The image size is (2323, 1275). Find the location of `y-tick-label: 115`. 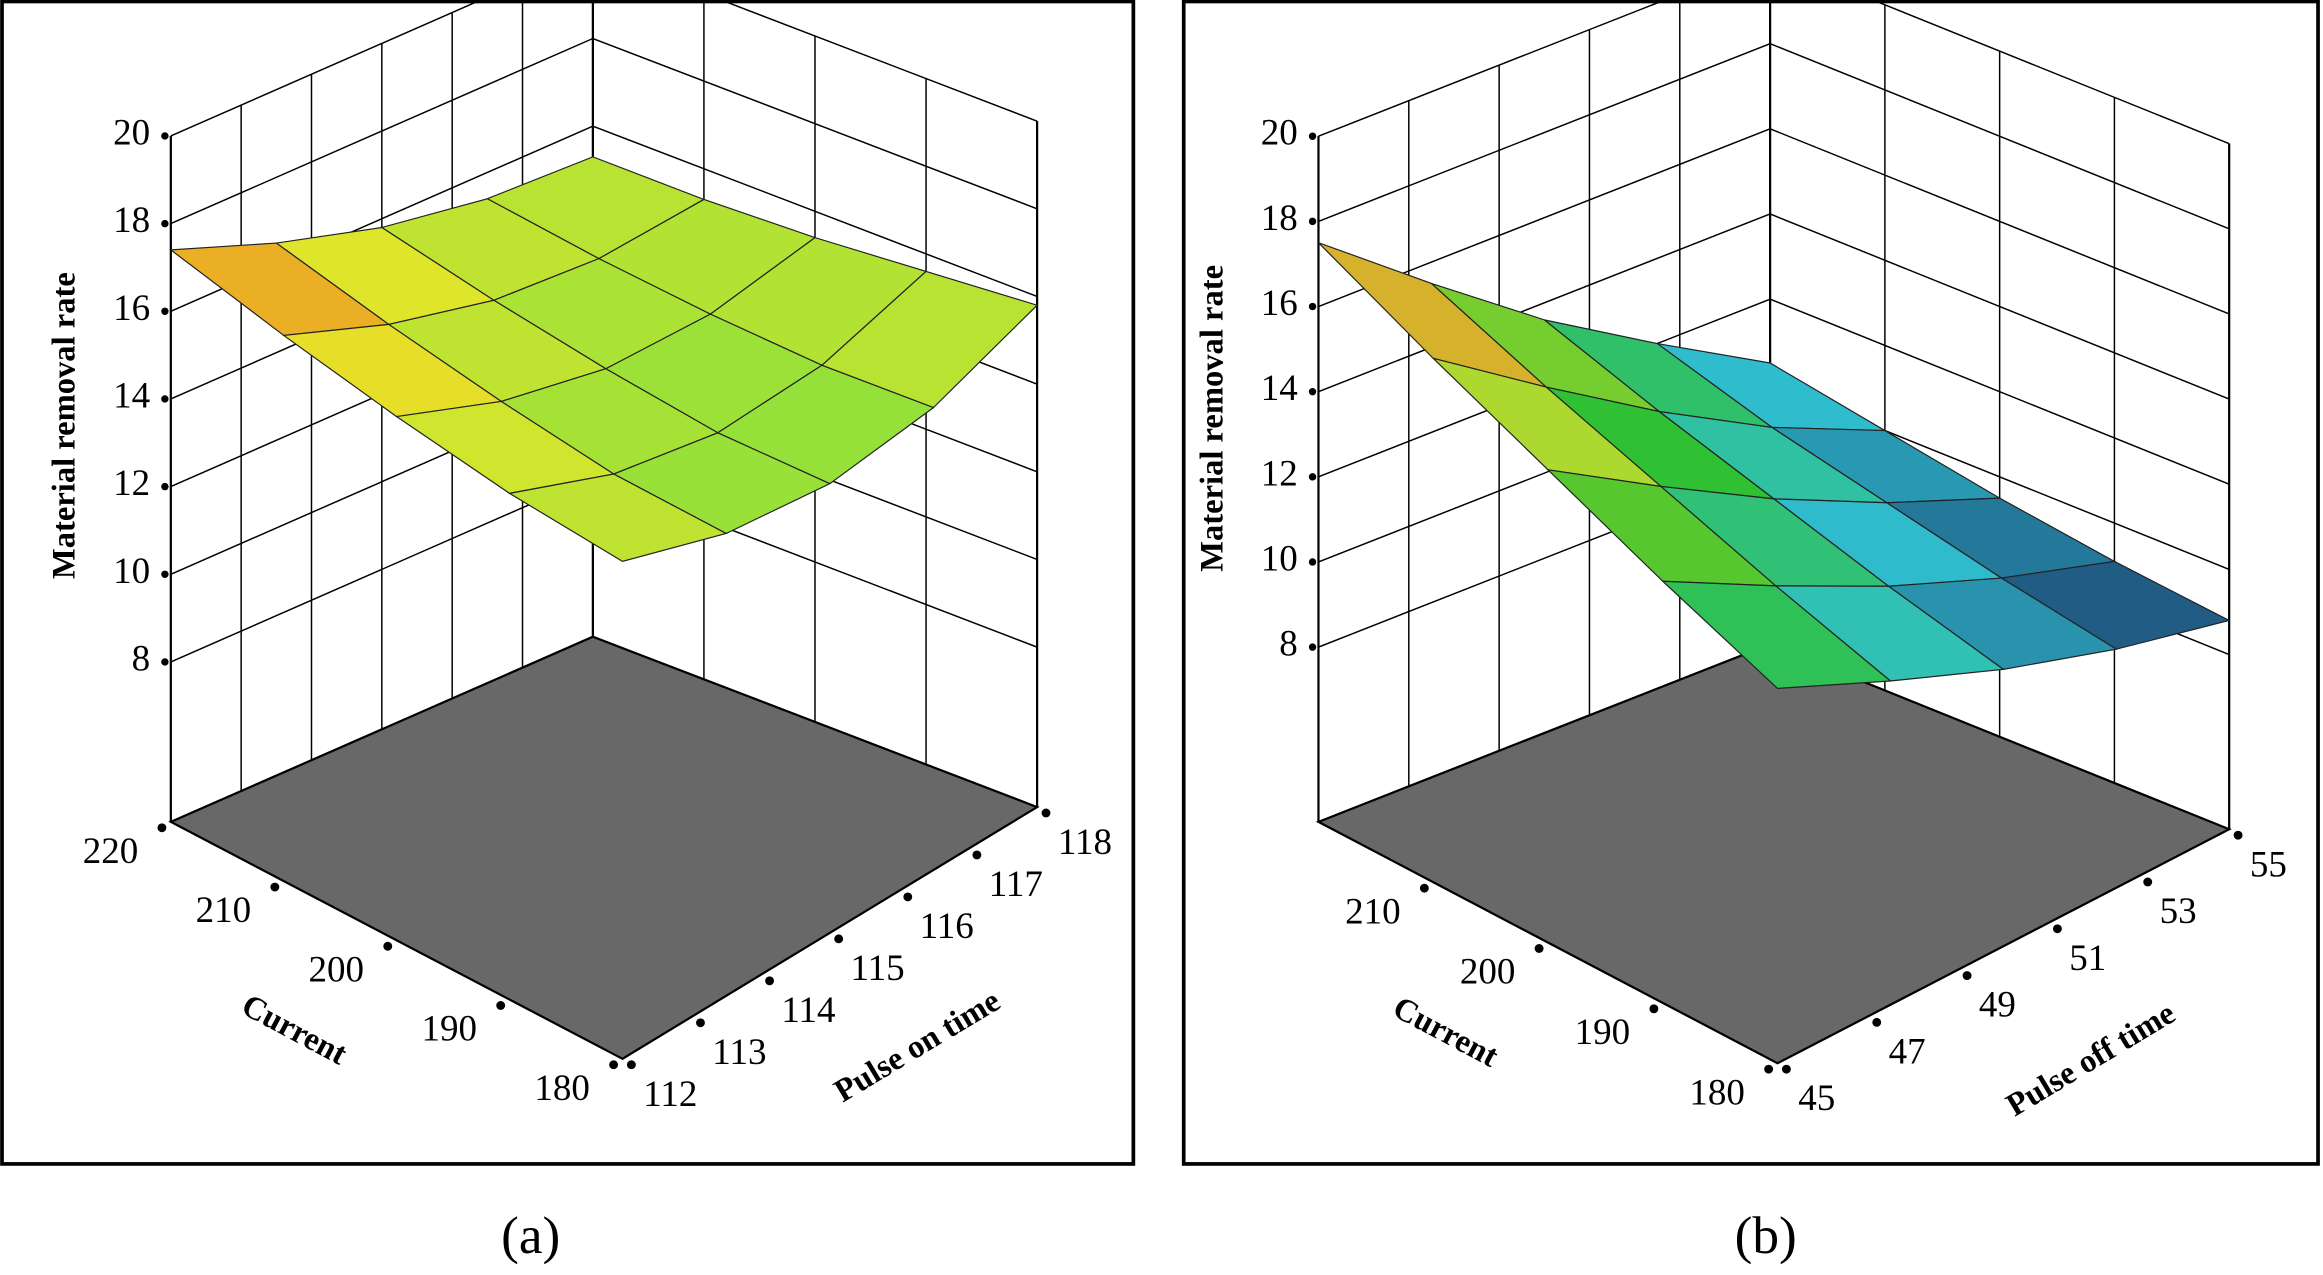

y-tick-label: 115 is located at coordinates (878, 968).